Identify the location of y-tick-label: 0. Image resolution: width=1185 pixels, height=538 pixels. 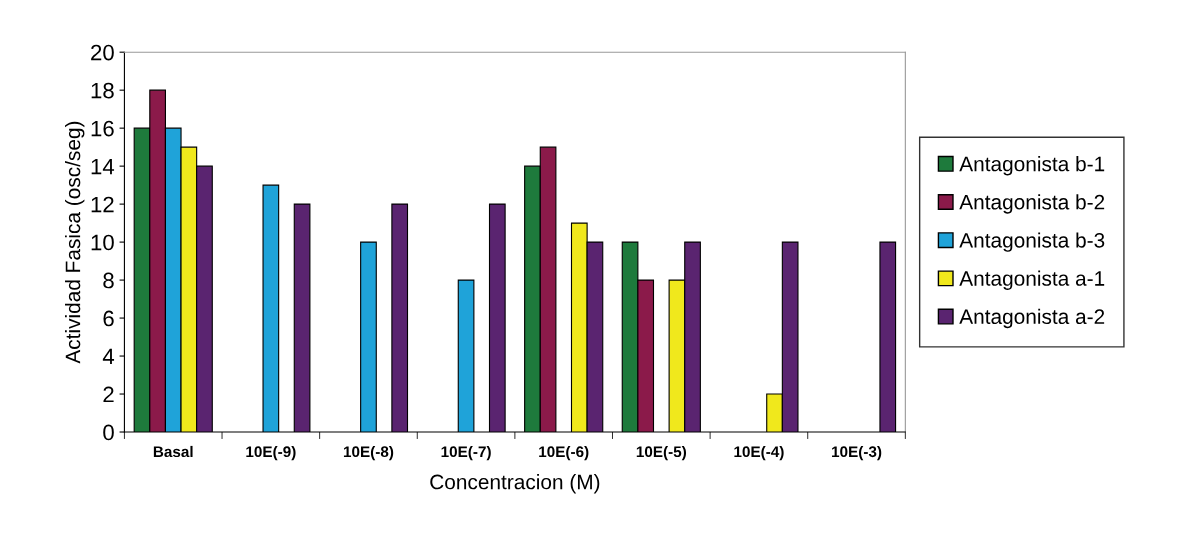
(108, 432).